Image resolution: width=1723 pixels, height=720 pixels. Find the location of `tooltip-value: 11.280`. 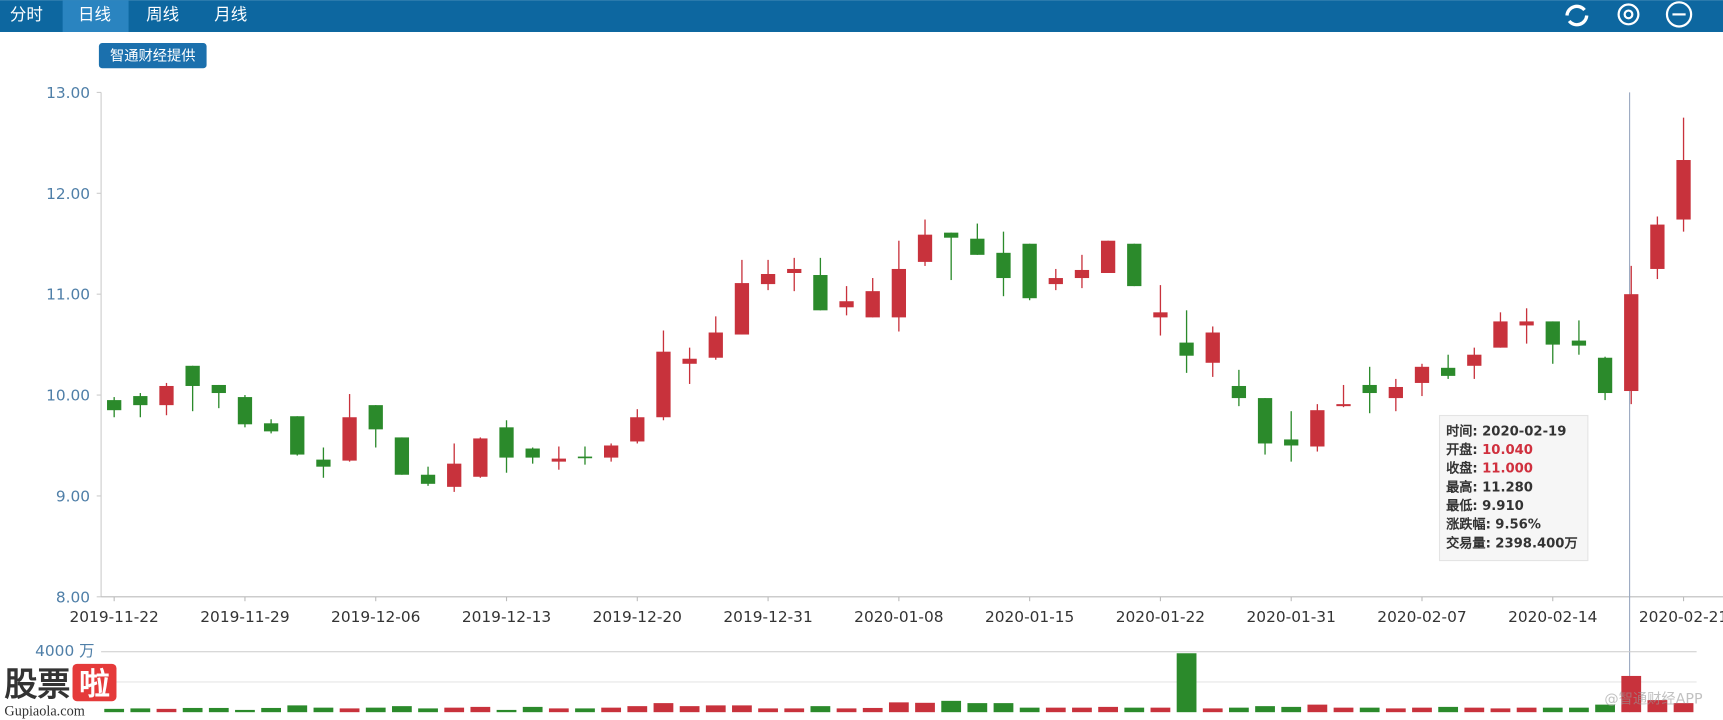

tooltip-value: 11.280 is located at coordinates (1507, 487).